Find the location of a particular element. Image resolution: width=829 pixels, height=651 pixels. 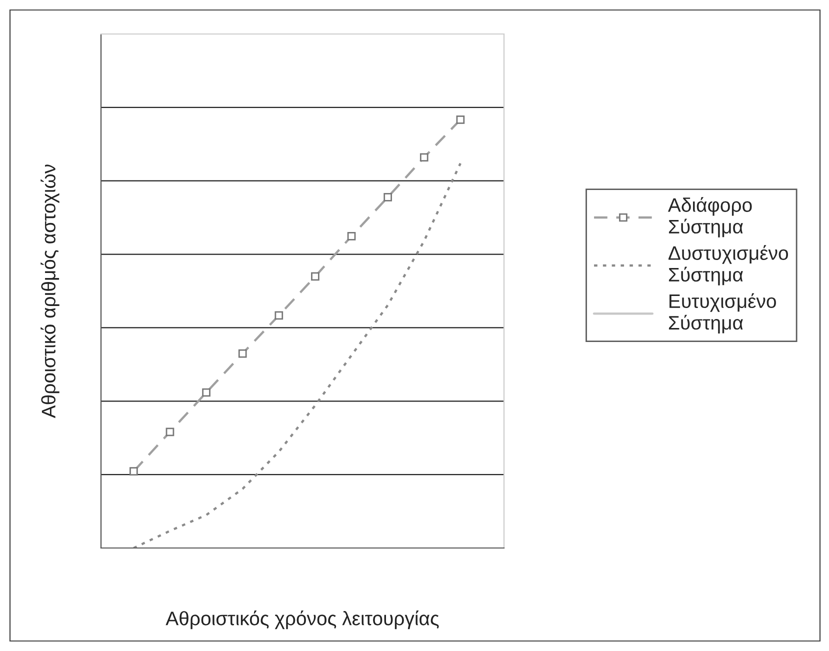

legend-label: Ευτυχισμένο Σύστημα is located at coordinates (722, 313).